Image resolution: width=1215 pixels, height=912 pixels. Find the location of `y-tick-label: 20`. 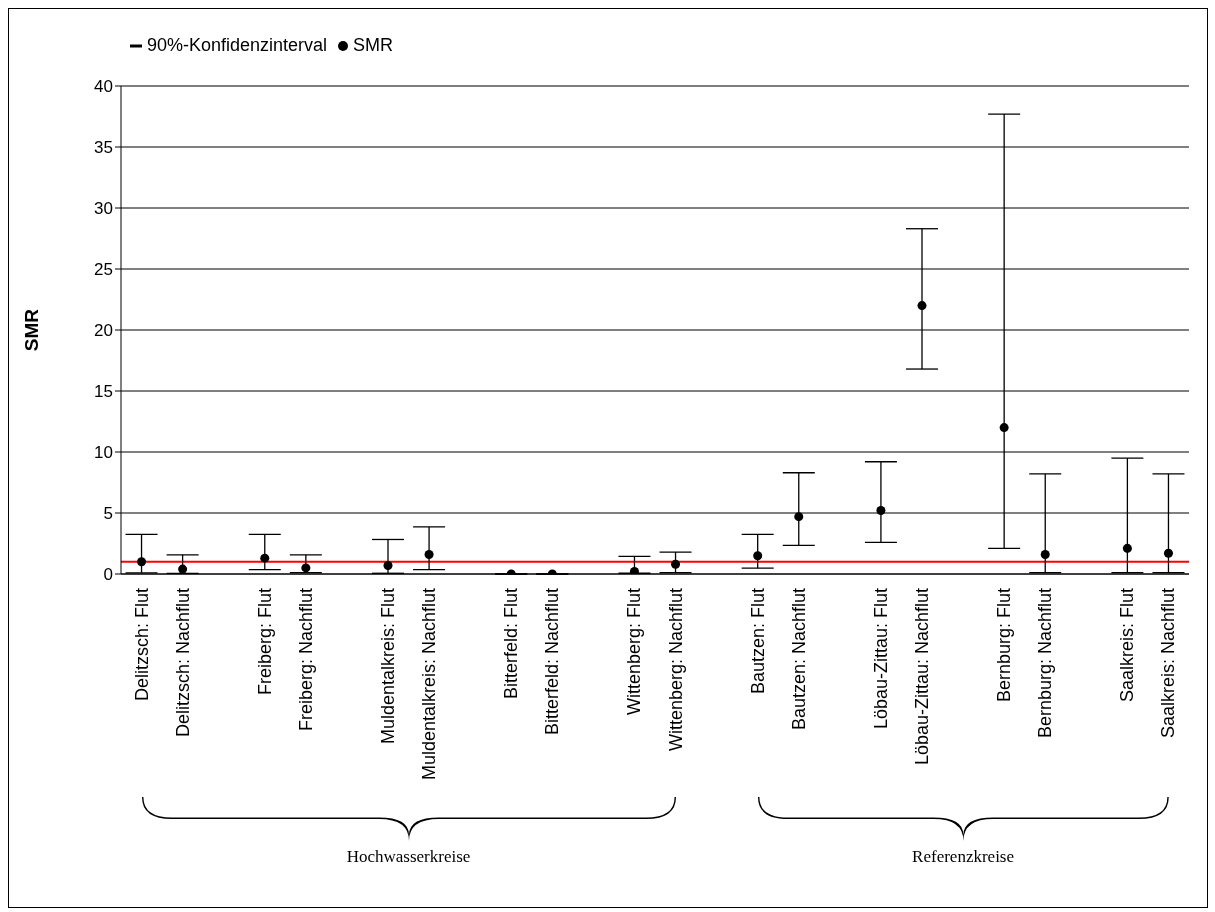

y-tick-label: 20 is located at coordinates (103, 331).